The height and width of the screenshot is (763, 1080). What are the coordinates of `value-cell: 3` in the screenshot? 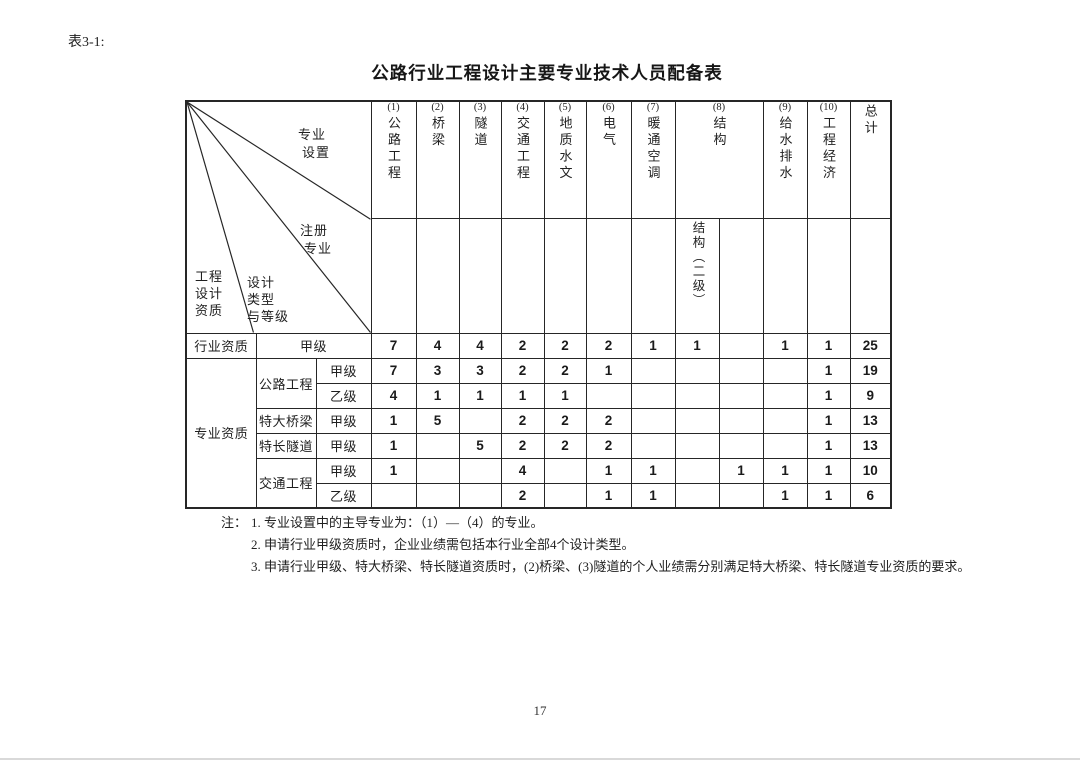 It's located at (480, 370).